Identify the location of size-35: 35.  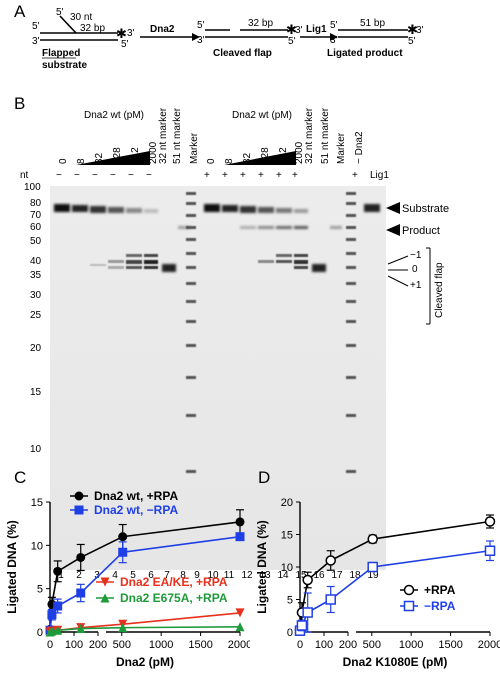
(36, 275).